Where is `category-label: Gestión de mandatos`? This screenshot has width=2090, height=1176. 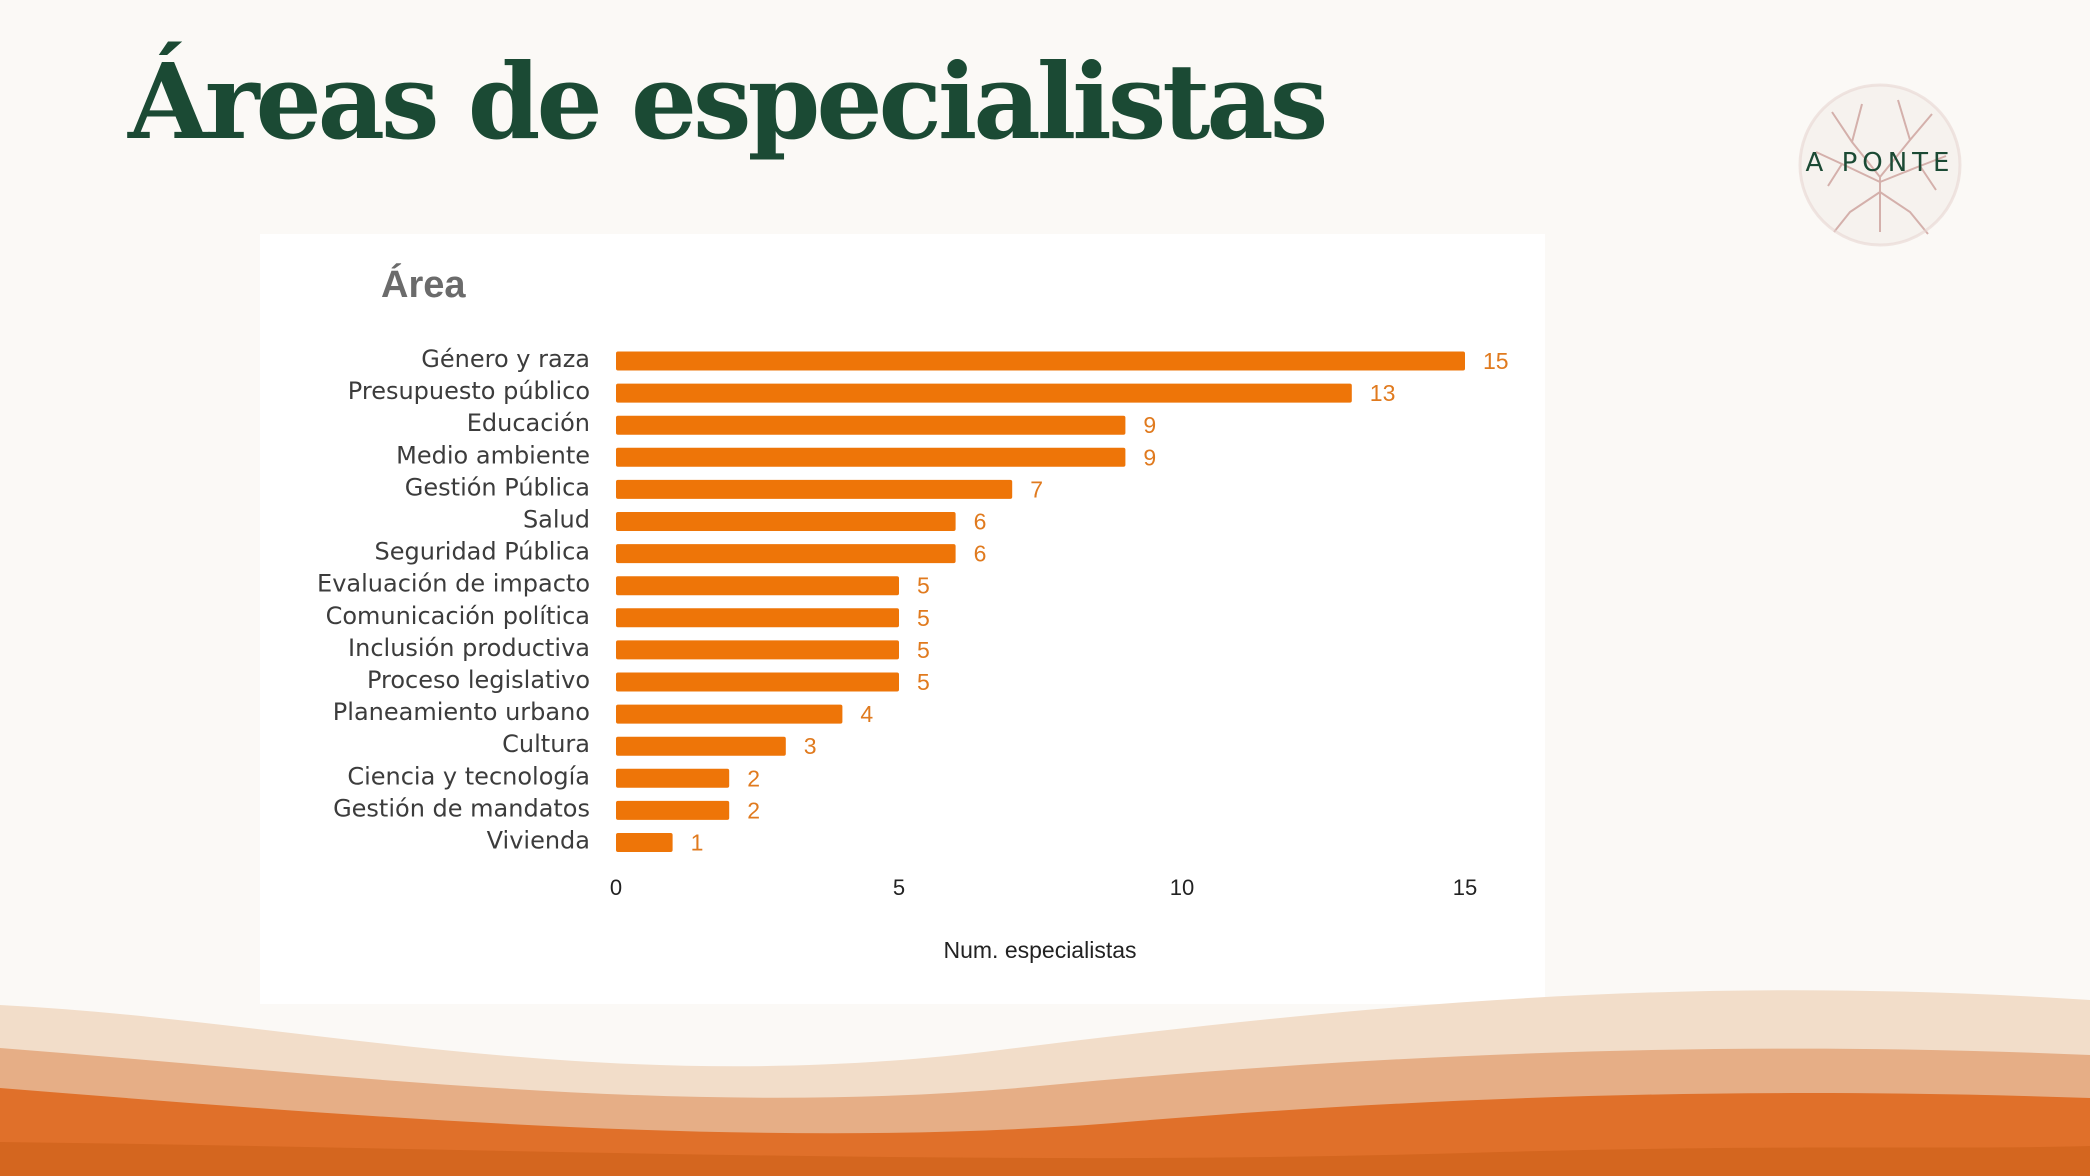 category-label: Gestión de mandatos is located at coordinates (461, 808).